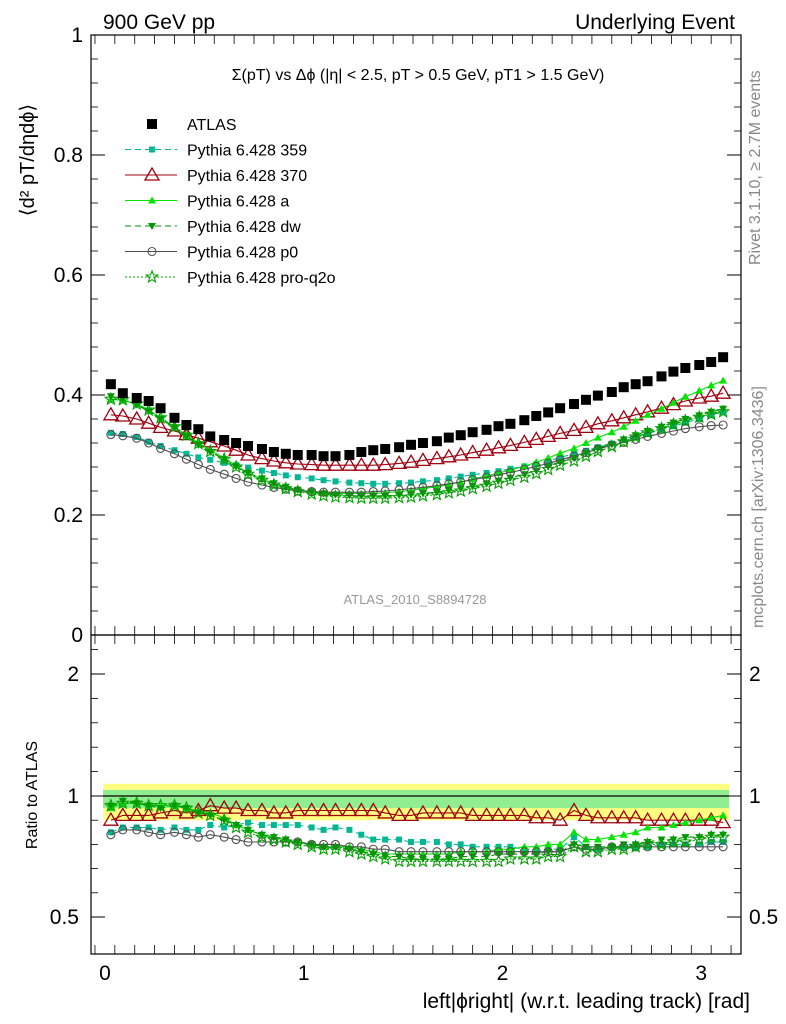 The width and height of the screenshot is (786, 1024). I want to click on legend-label: Pythia 6.428 359, so click(247, 151).